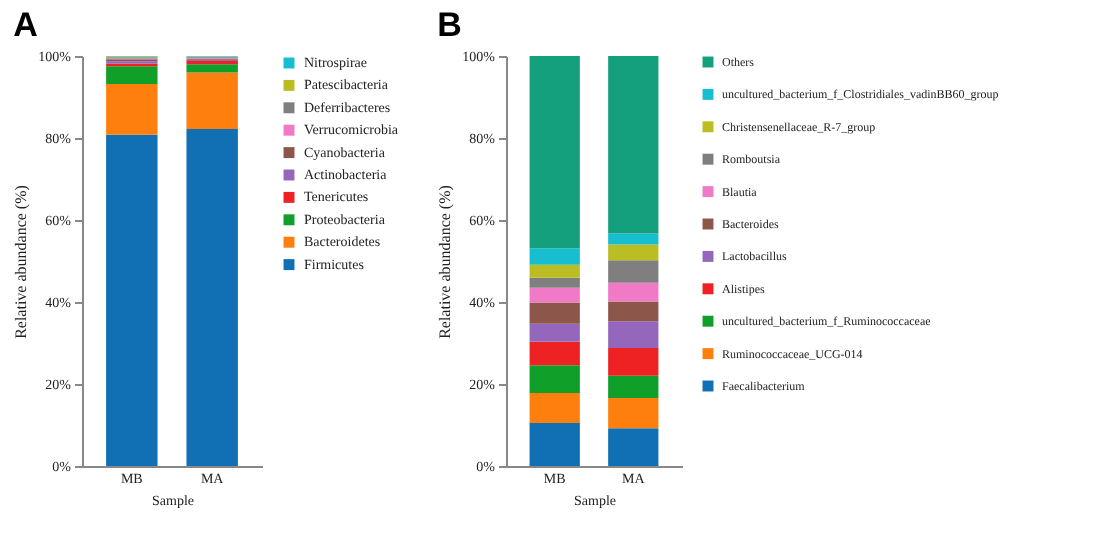  What do you see at coordinates (449, 25) in the screenshot?
I see `chart-title: B` at bounding box center [449, 25].